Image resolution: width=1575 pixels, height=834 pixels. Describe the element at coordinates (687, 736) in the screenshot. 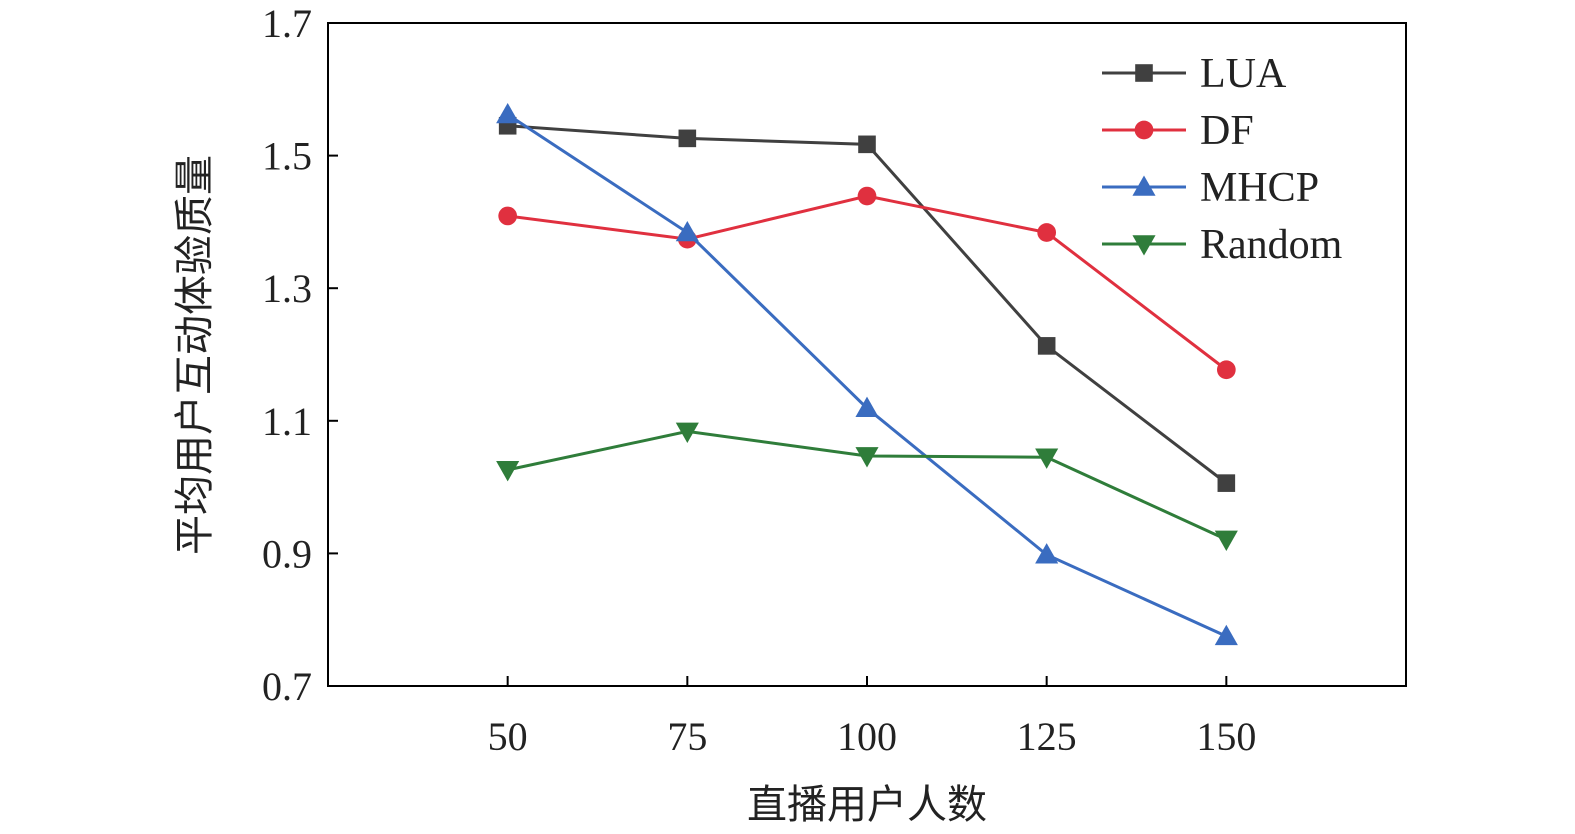

I see `x-tick-label: 75` at that location.